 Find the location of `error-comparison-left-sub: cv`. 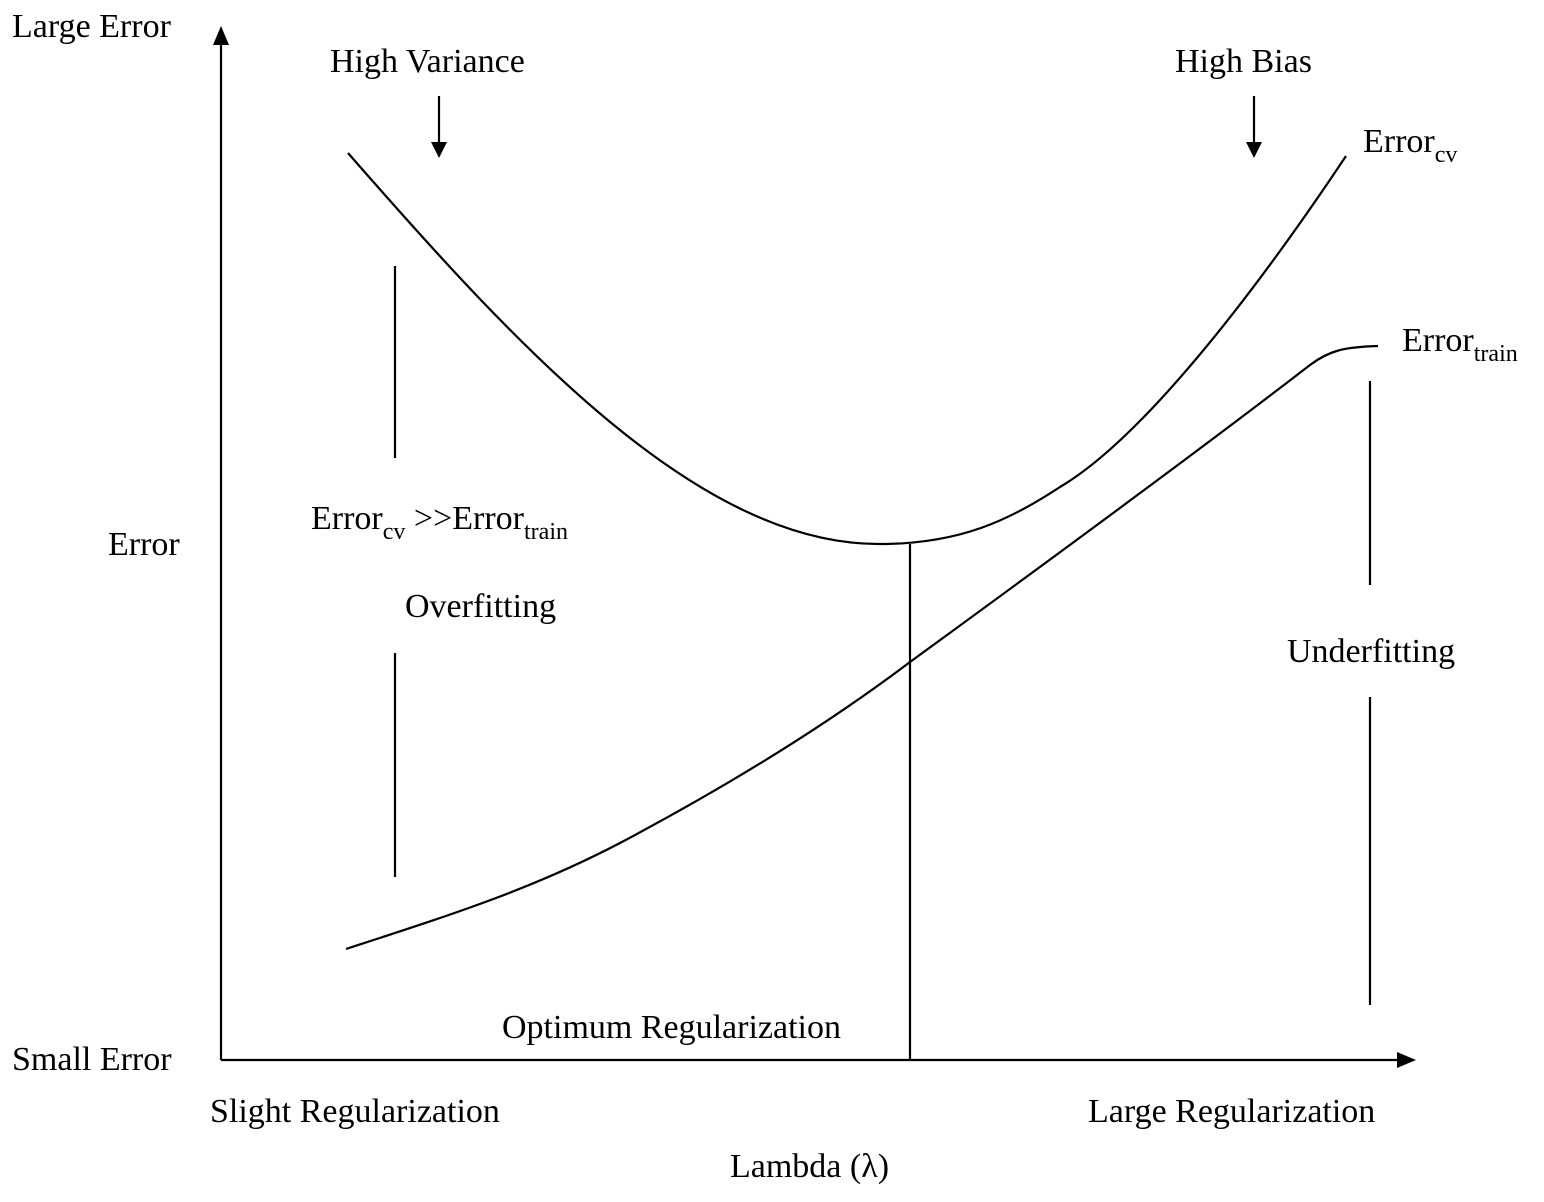

error-comparison-left-sub: cv is located at coordinates (394, 532).